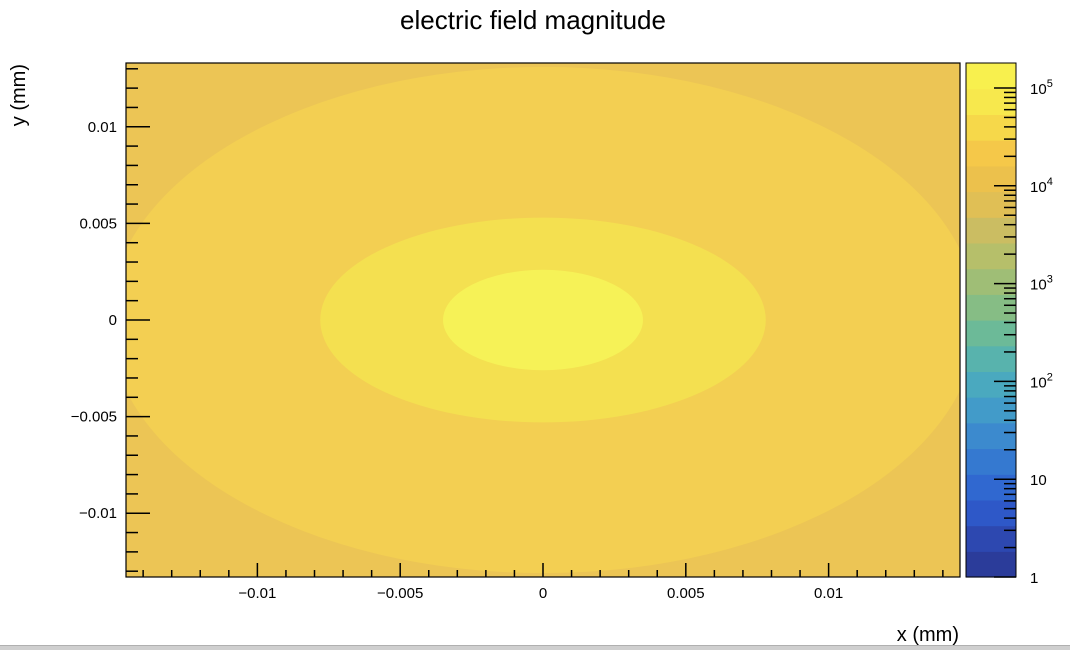 This screenshot has width=1070, height=650. Describe the element at coordinates (1038, 480) in the screenshot. I see `colorbar-tick-label: 10` at that location.